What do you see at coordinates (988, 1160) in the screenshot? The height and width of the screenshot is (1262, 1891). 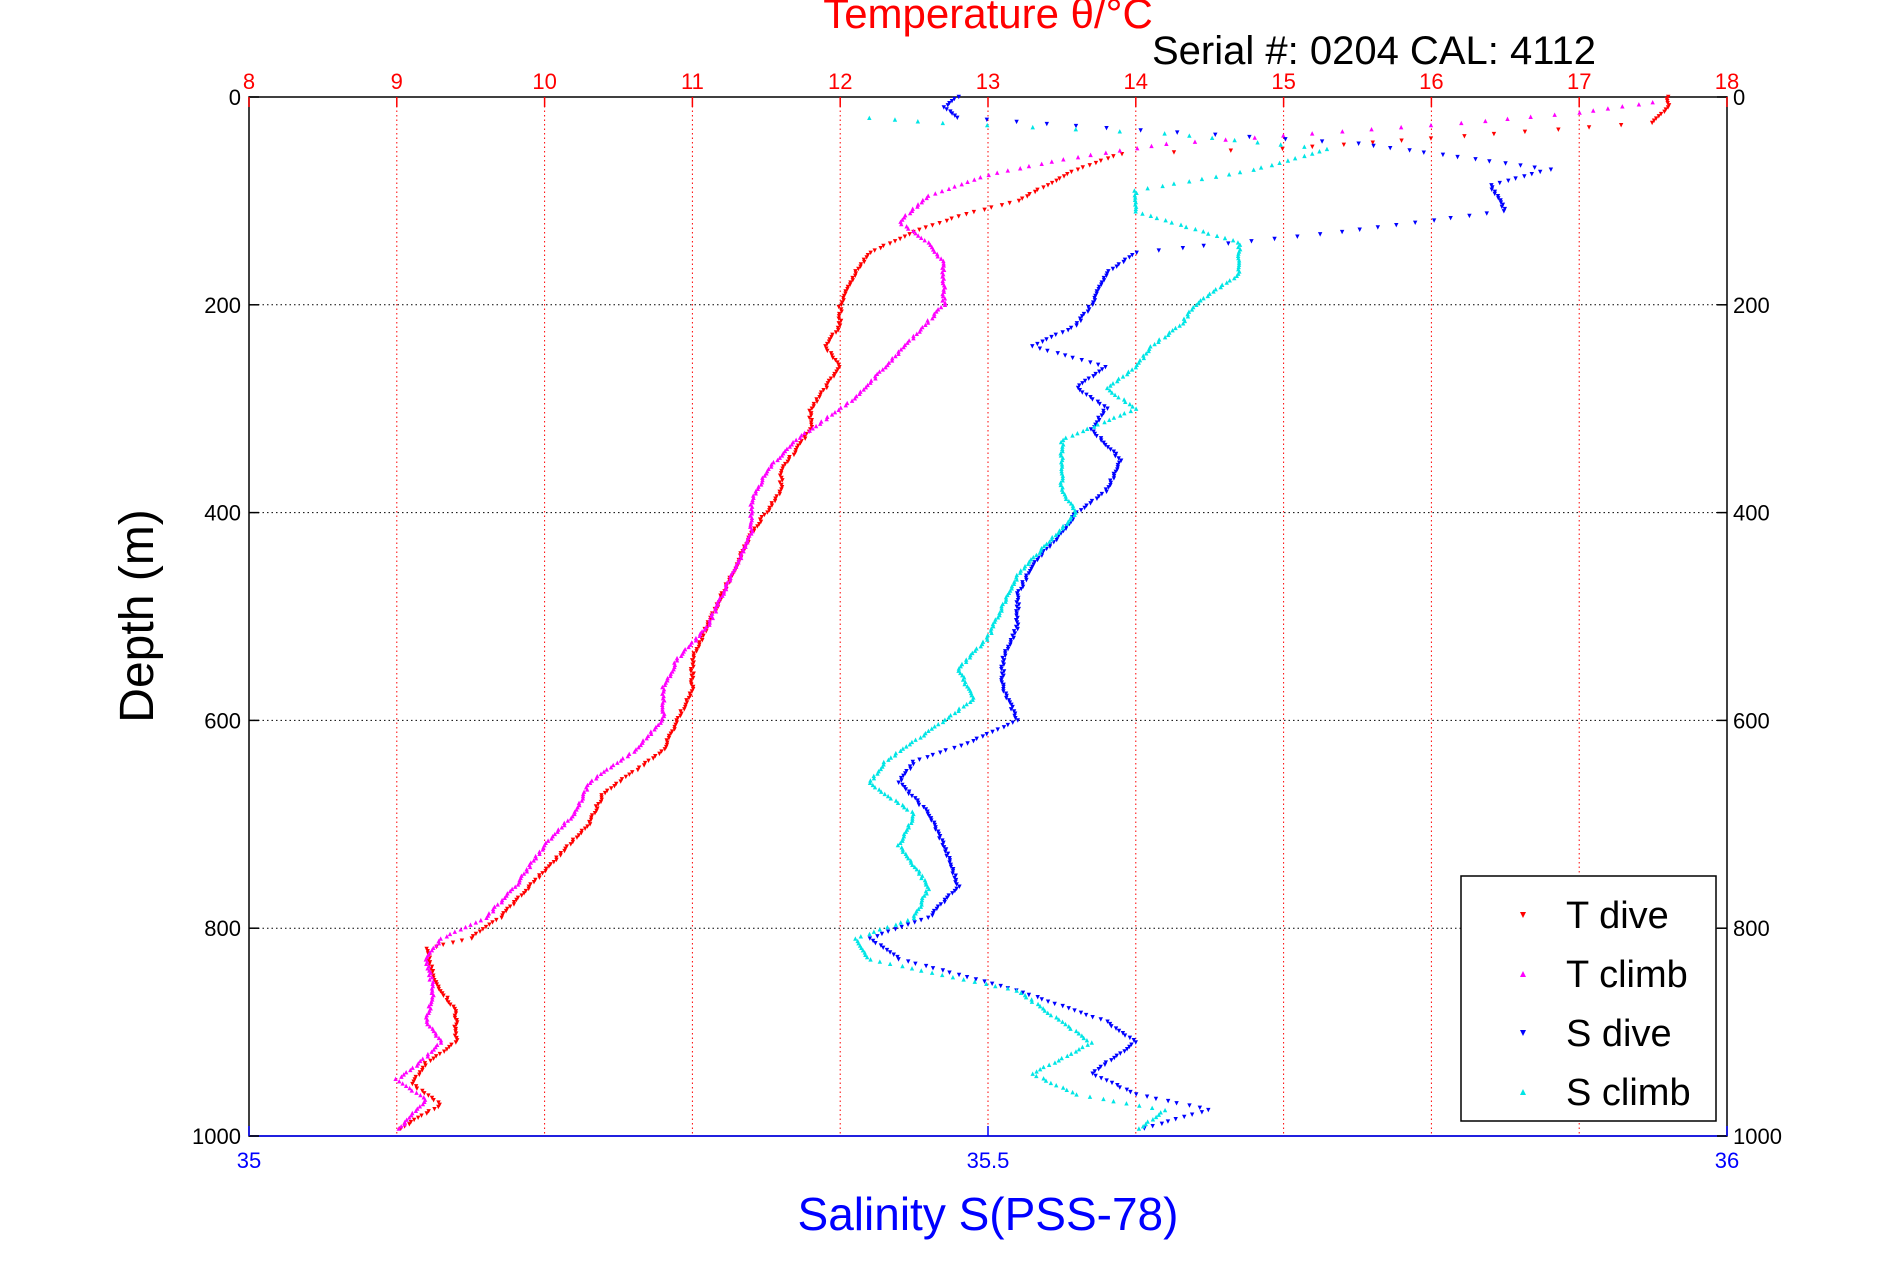 I see `x-bottom-tick-label: 35.5` at bounding box center [988, 1160].